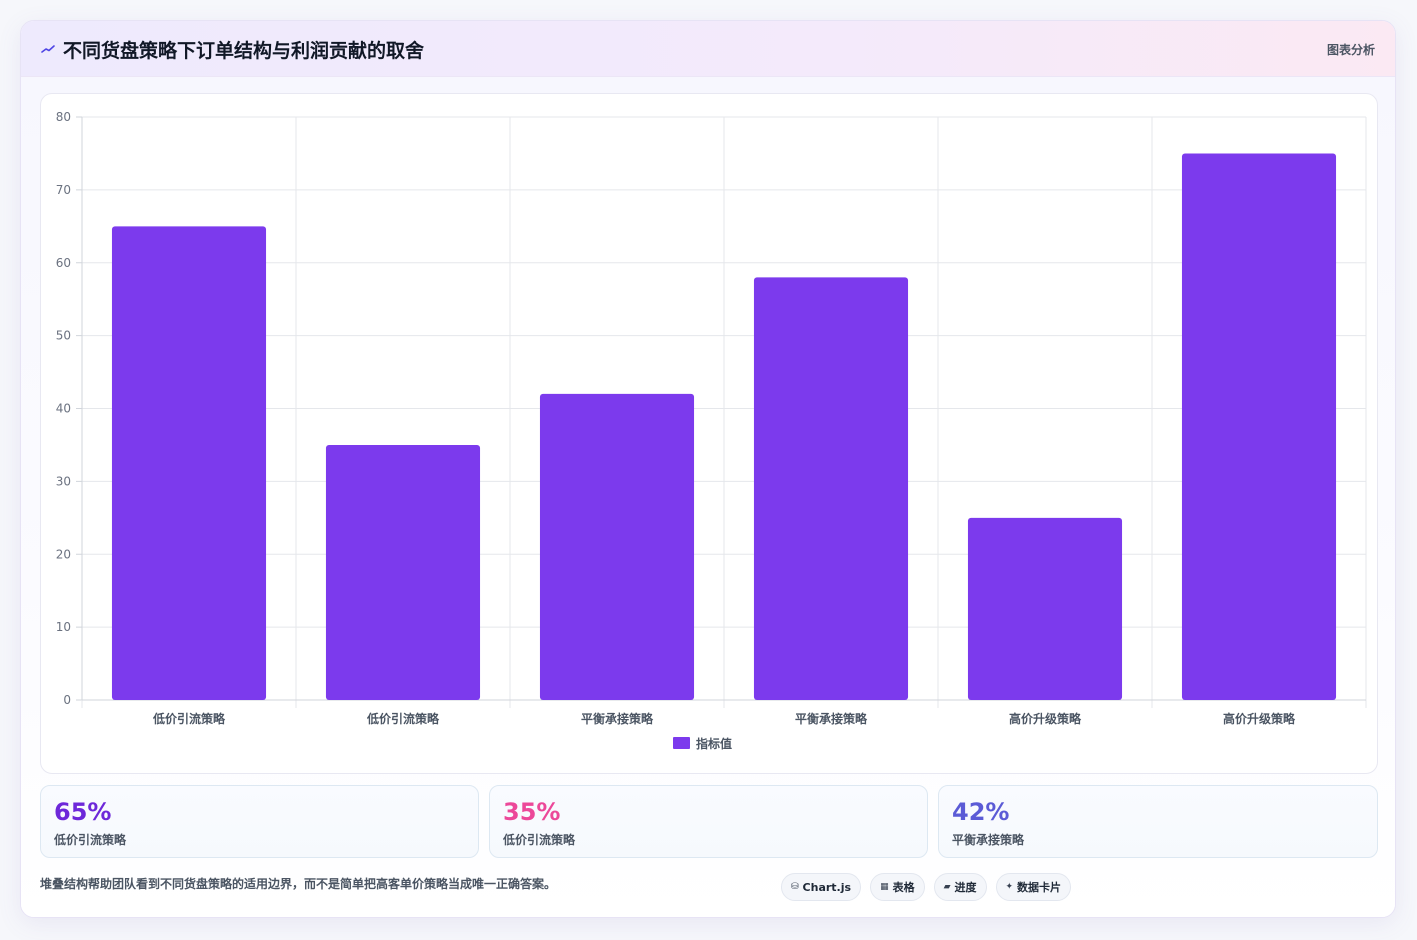 This screenshot has width=1417, height=940. I want to click on stat-value: 42%, so click(981, 812).